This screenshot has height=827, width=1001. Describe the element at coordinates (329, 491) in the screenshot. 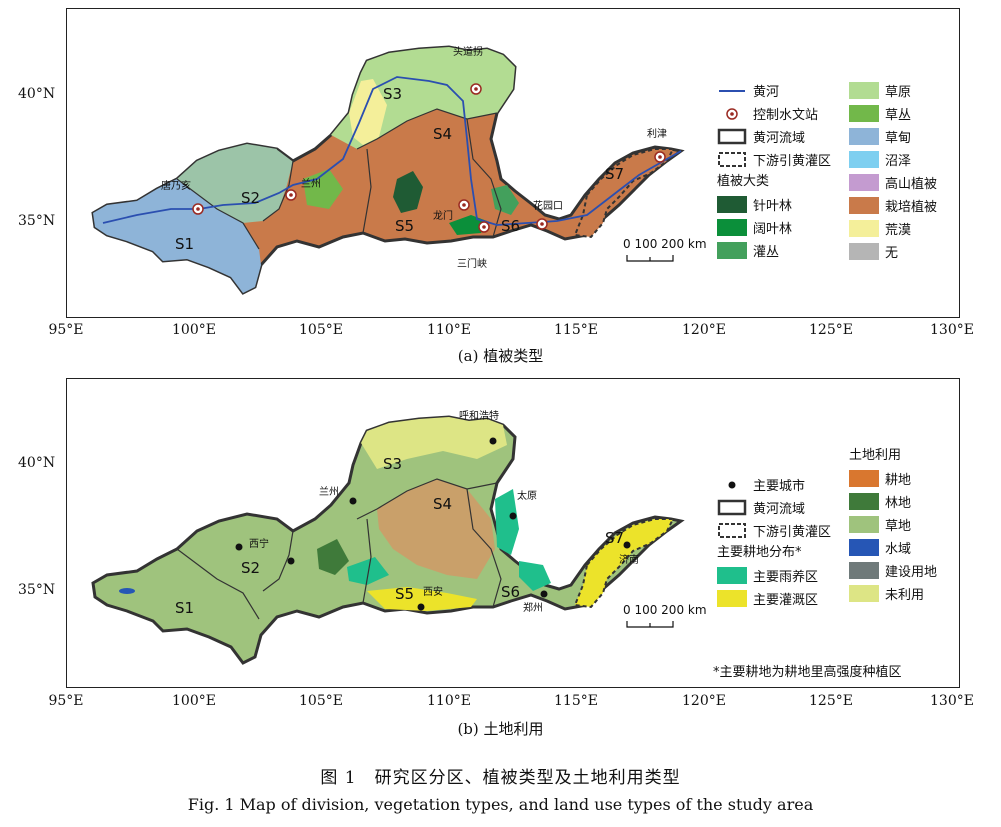

I see `city-label: 兰州` at that location.